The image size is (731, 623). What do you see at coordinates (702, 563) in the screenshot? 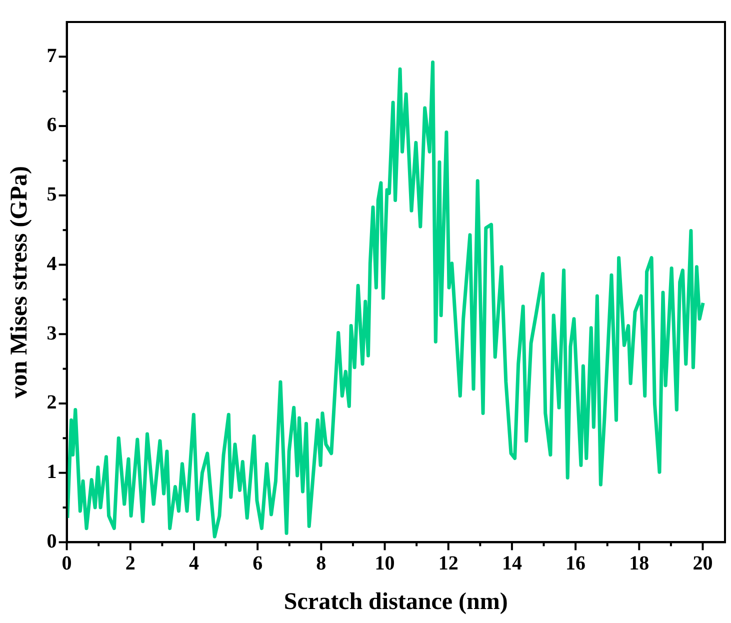
I see `x-tick-label: 20` at bounding box center [702, 563].